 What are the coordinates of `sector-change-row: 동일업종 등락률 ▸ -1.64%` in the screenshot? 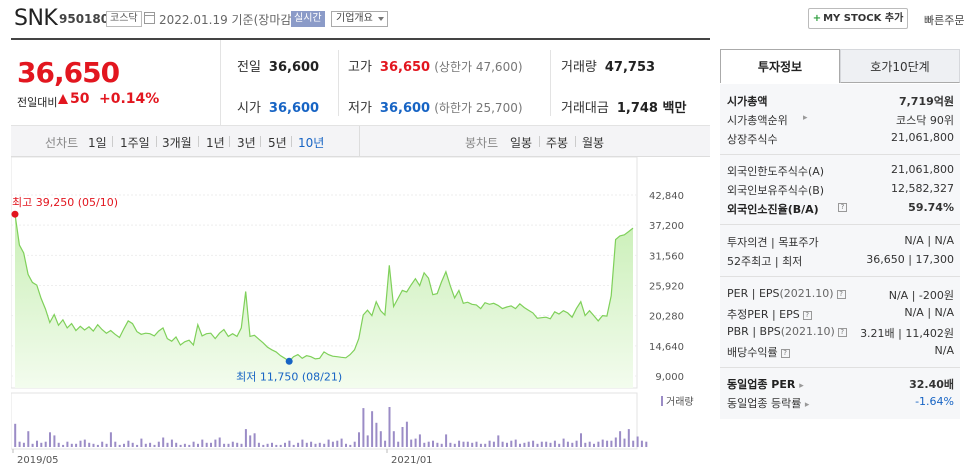 It's located at (840, 402).